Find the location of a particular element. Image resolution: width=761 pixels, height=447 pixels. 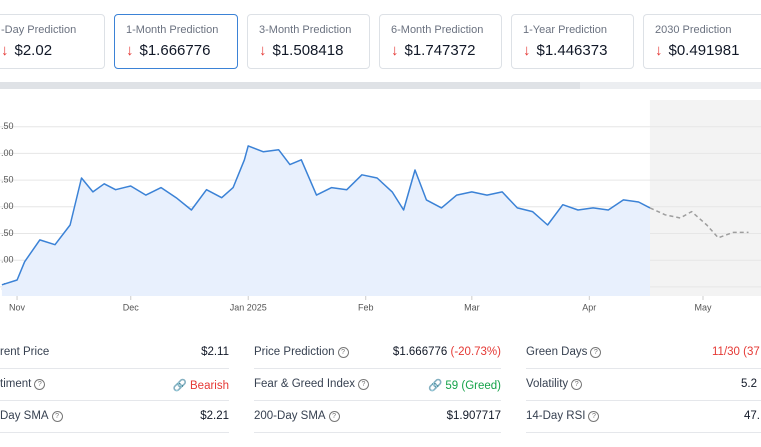

card-title: 1-Month Prediction is located at coordinates (172, 30).